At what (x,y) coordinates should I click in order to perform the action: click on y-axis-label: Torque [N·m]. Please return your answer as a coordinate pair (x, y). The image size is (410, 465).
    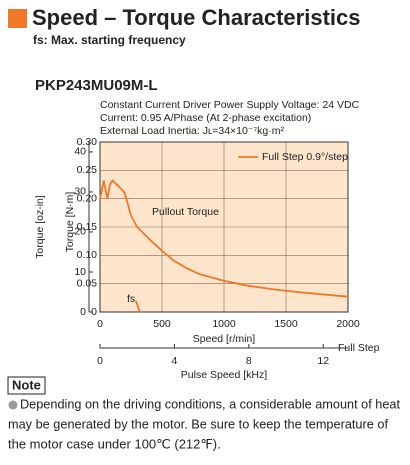
    Looking at the image, I should click on (70, 222).